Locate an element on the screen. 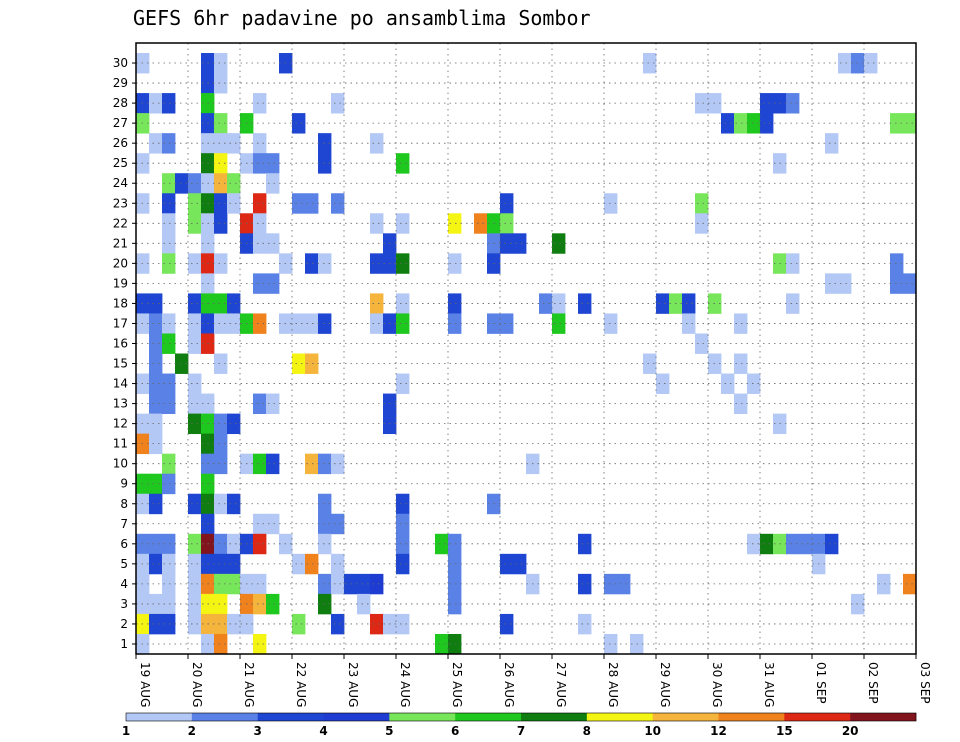 The height and width of the screenshot is (742, 960). chart-title: GEFS 6hr padavine po ansamblima Sombor is located at coordinates (362, 18).